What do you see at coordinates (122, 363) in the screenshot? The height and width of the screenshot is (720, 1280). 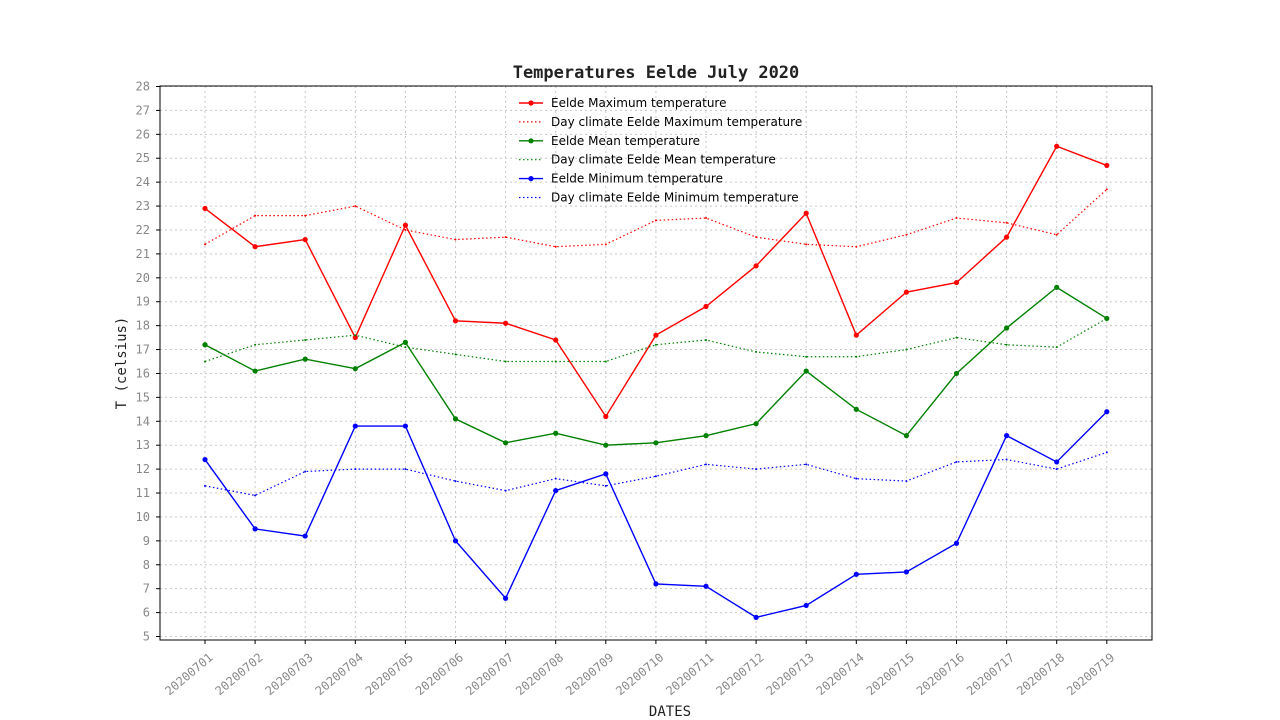 I see `y-axis-label: T (celsius)` at bounding box center [122, 363].